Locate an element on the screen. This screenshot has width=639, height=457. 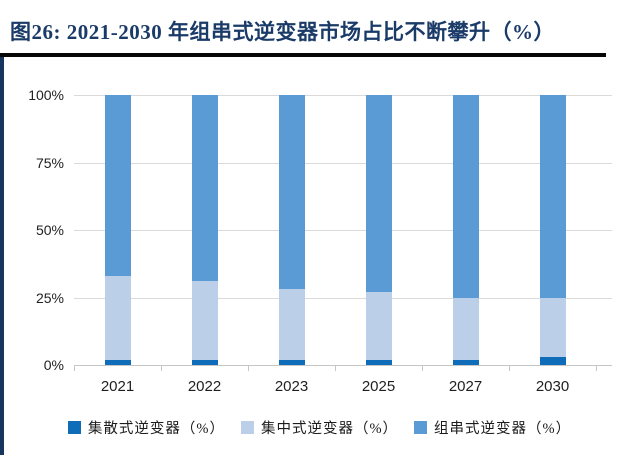
y-tick-label: 0% is located at coordinates (53, 365).